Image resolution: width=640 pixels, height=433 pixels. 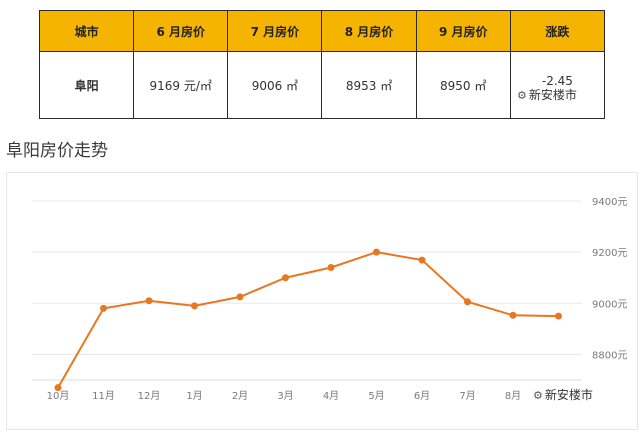 I want to click on table-row: 阜阳 9169 元/㎡ 9006 ㎡ 8953 ㎡ 8950 ㎡ -2.45, so click(x=322, y=85).